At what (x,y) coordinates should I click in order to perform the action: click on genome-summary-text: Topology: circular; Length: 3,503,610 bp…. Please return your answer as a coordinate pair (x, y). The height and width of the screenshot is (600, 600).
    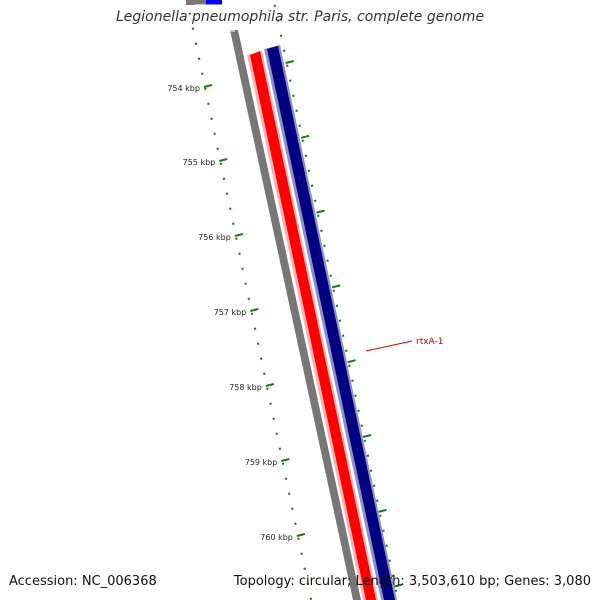
    Looking at the image, I should click on (412, 581).